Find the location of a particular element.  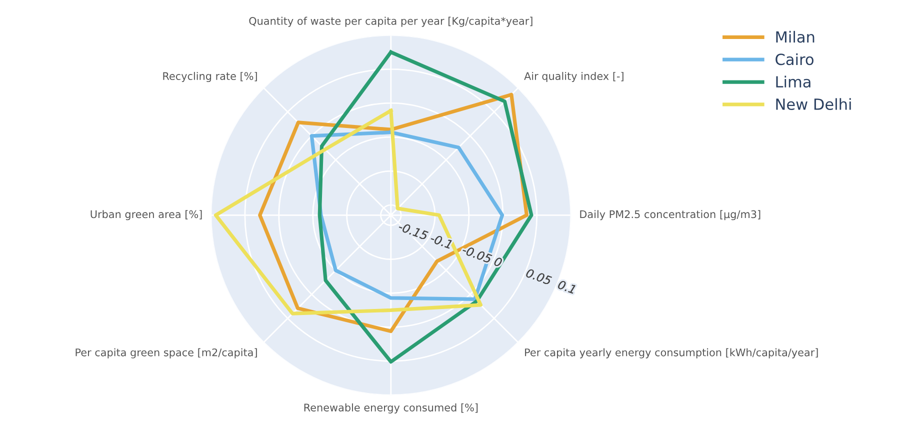

spoke-label: Per capita green space [m2/capita] is located at coordinates (166, 353).